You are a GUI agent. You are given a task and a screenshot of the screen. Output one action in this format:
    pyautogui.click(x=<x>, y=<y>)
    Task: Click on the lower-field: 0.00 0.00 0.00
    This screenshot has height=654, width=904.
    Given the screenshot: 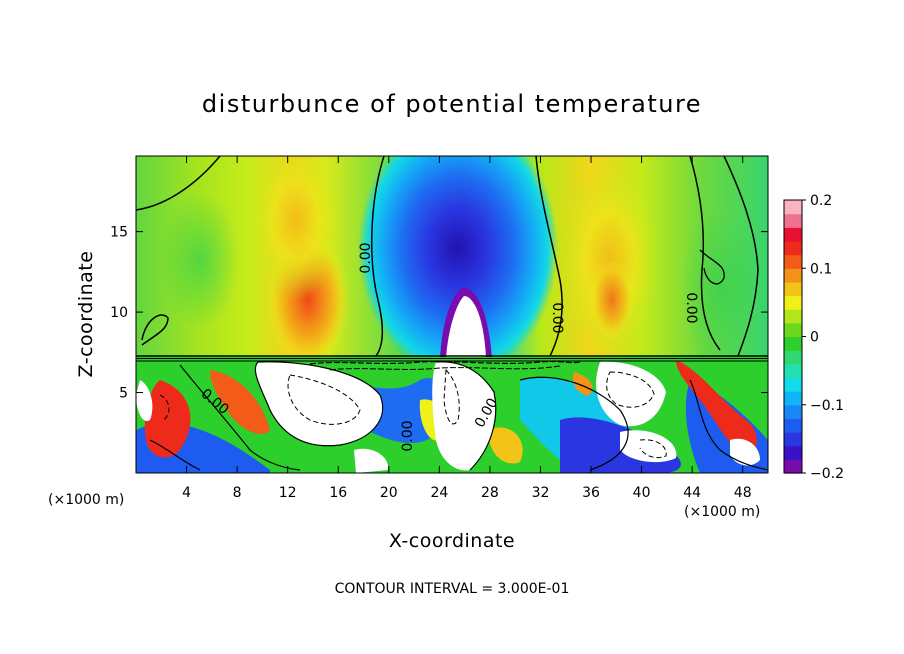 What is the action you would take?
    pyautogui.click(x=452, y=415)
    